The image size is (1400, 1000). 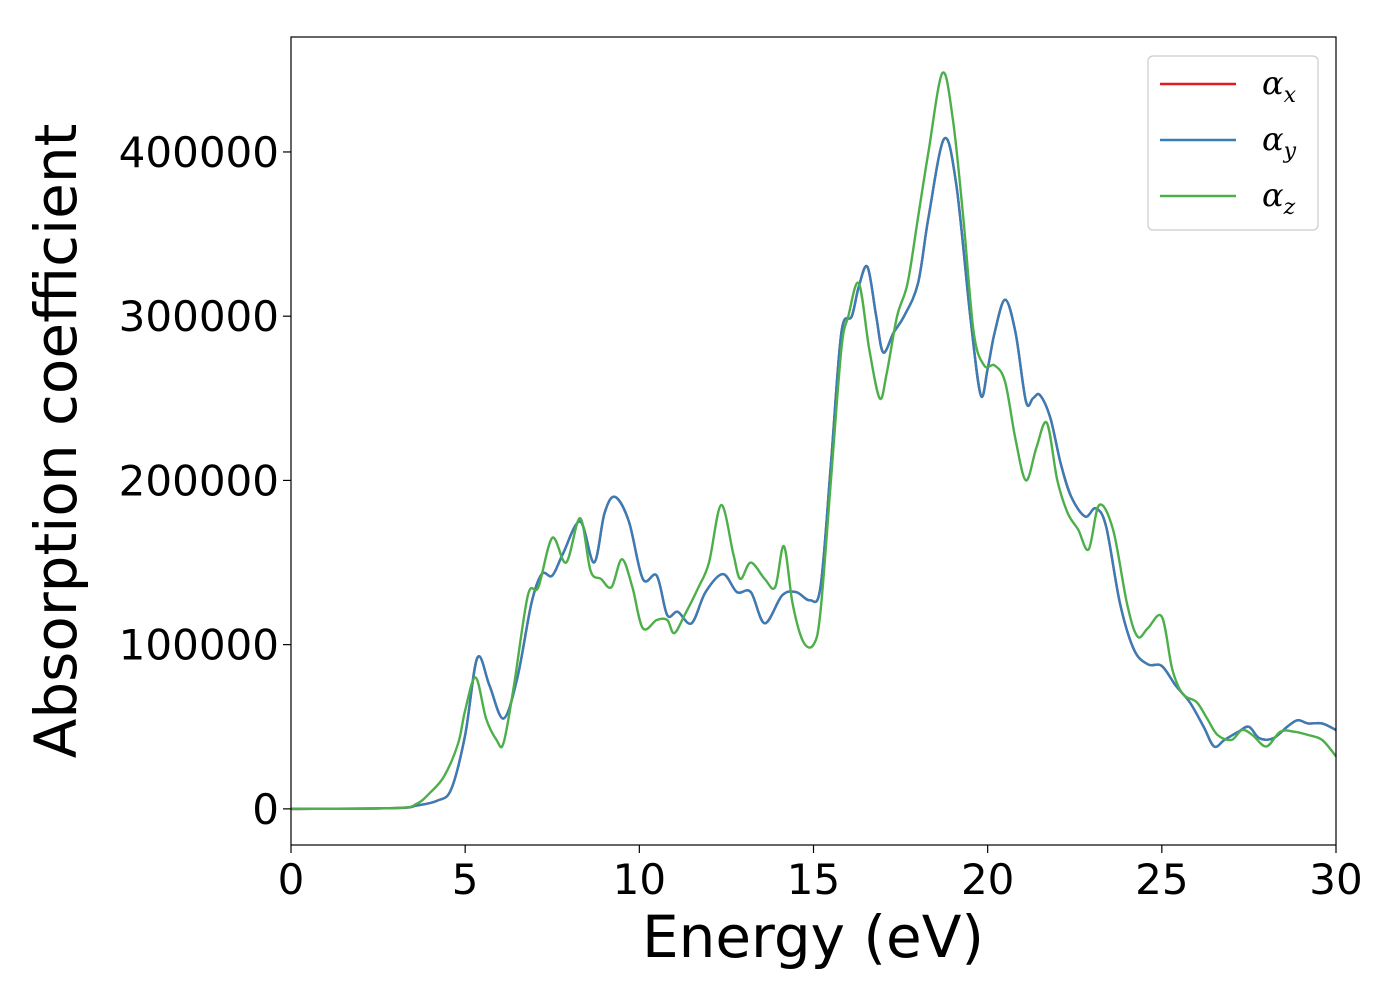 I want to click on x-tick-label: 5, so click(x=465, y=879).